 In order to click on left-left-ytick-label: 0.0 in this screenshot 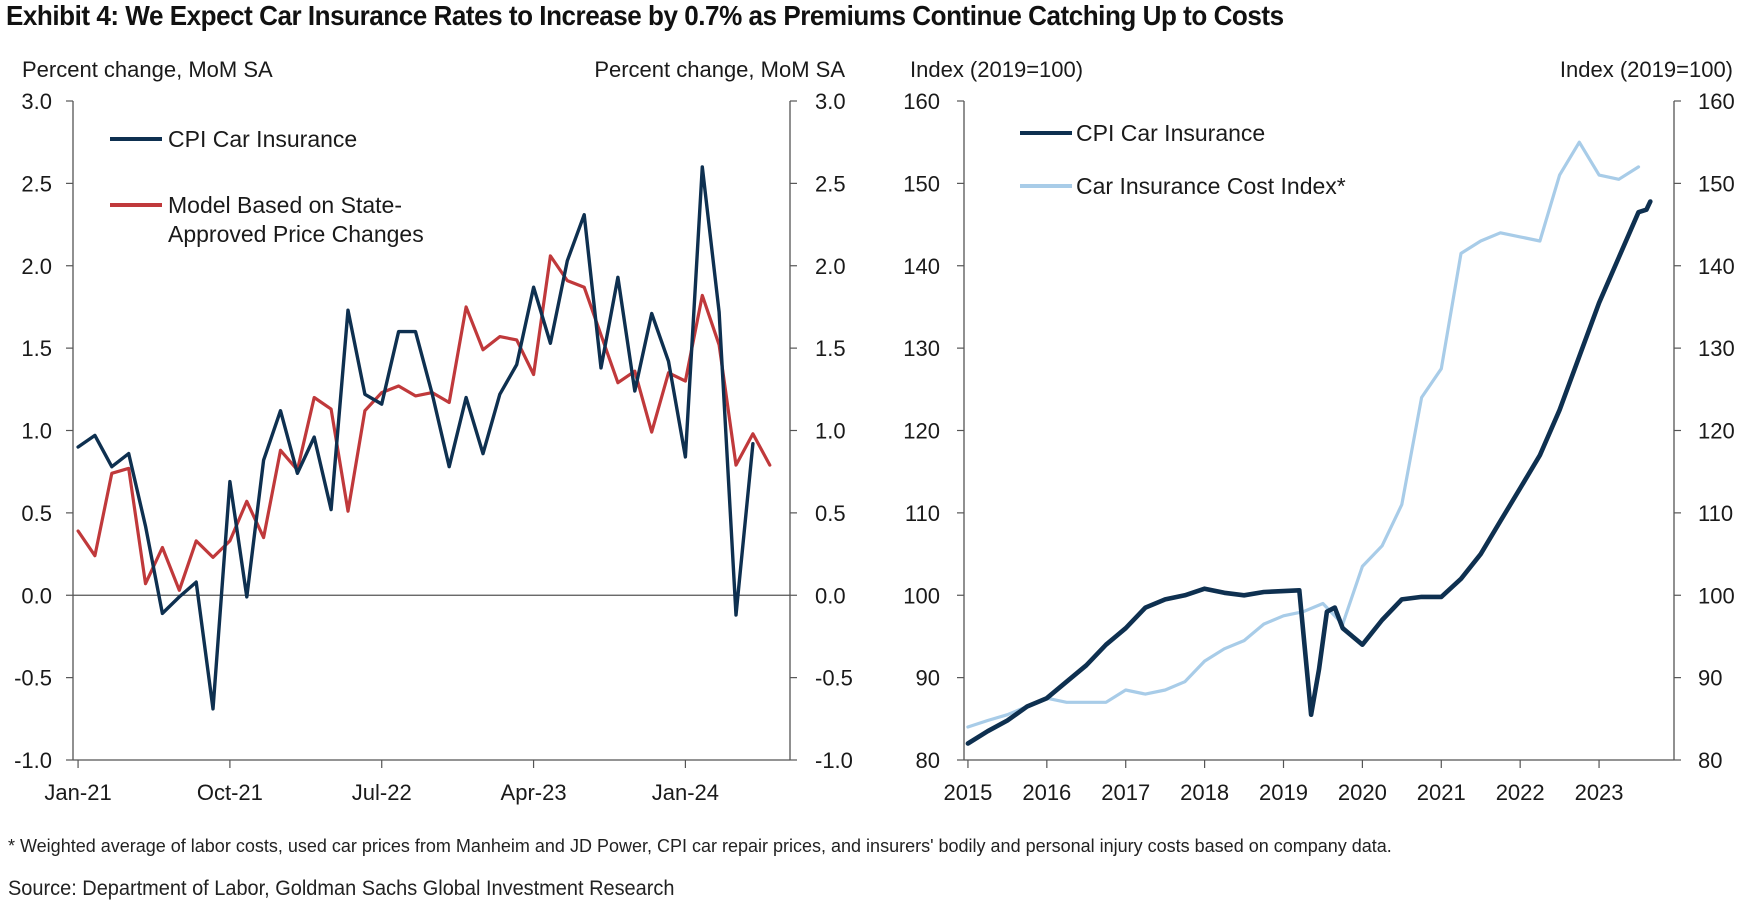, I will do `click(36, 595)`.